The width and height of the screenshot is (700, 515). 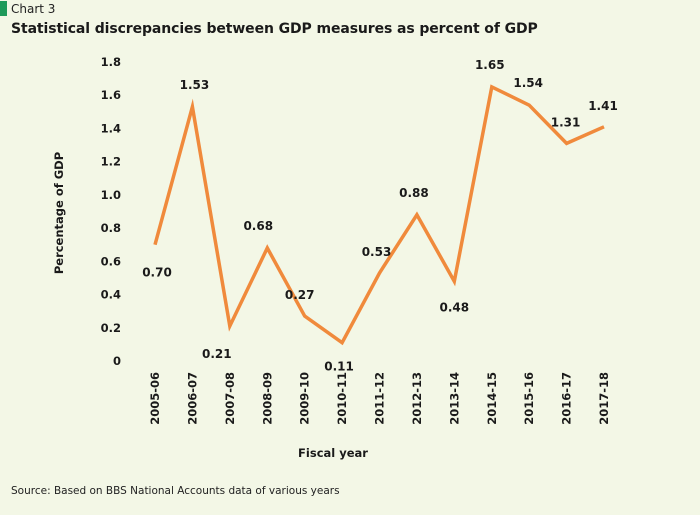 What do you see at coordinates (111, 211) in the screenshot?
I see `y-axis: 0 0.2 0.4 0.6 0.8 1.0 1.2 1.4 1.6 1.8` at bounding box center [111, 211].